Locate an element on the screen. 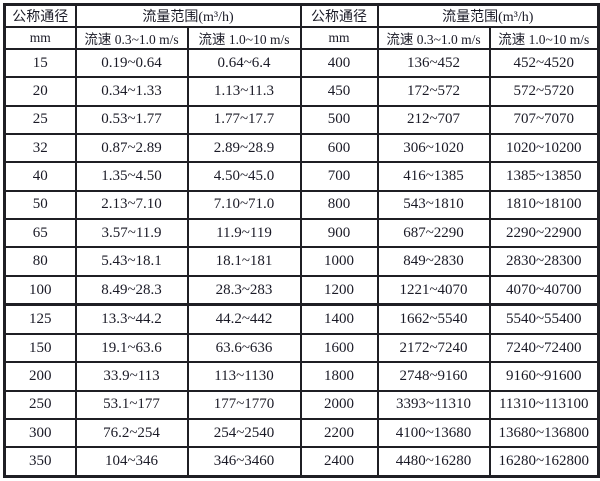  cell-diameter-left: 65 is located at coordinates (40, 233).